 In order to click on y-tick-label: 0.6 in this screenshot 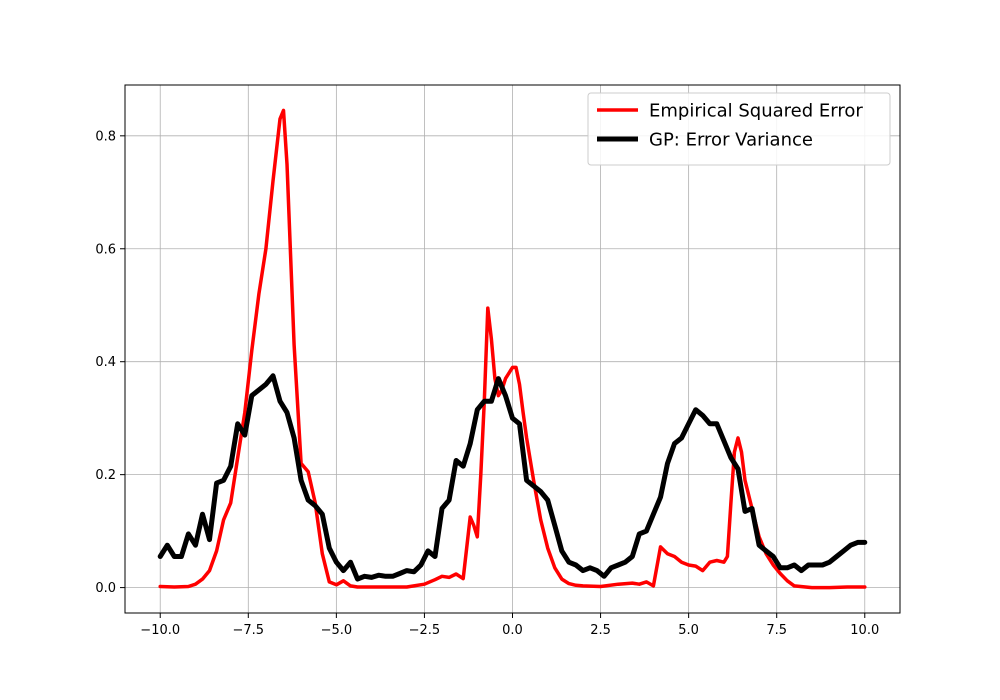, I will do `click(105, 249)`.